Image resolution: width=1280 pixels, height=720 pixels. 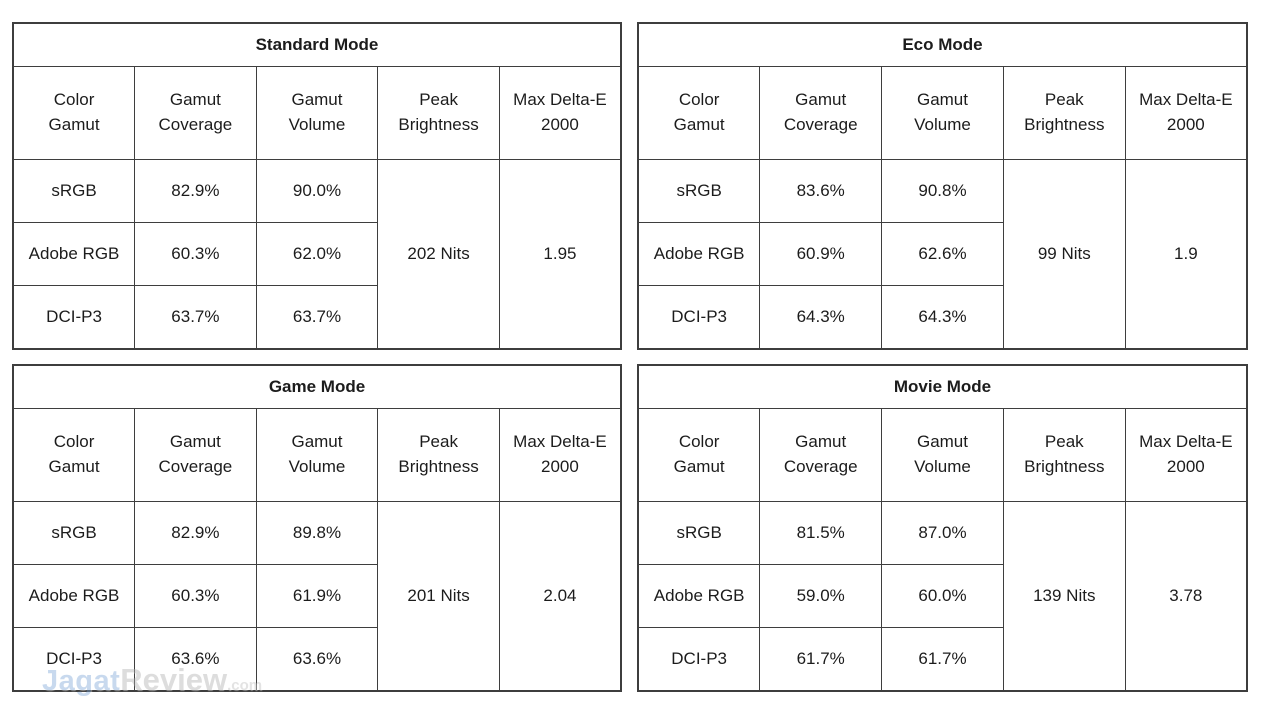 I want to click on table-title-movie: Movie Mode, so click(x=942, y=386).